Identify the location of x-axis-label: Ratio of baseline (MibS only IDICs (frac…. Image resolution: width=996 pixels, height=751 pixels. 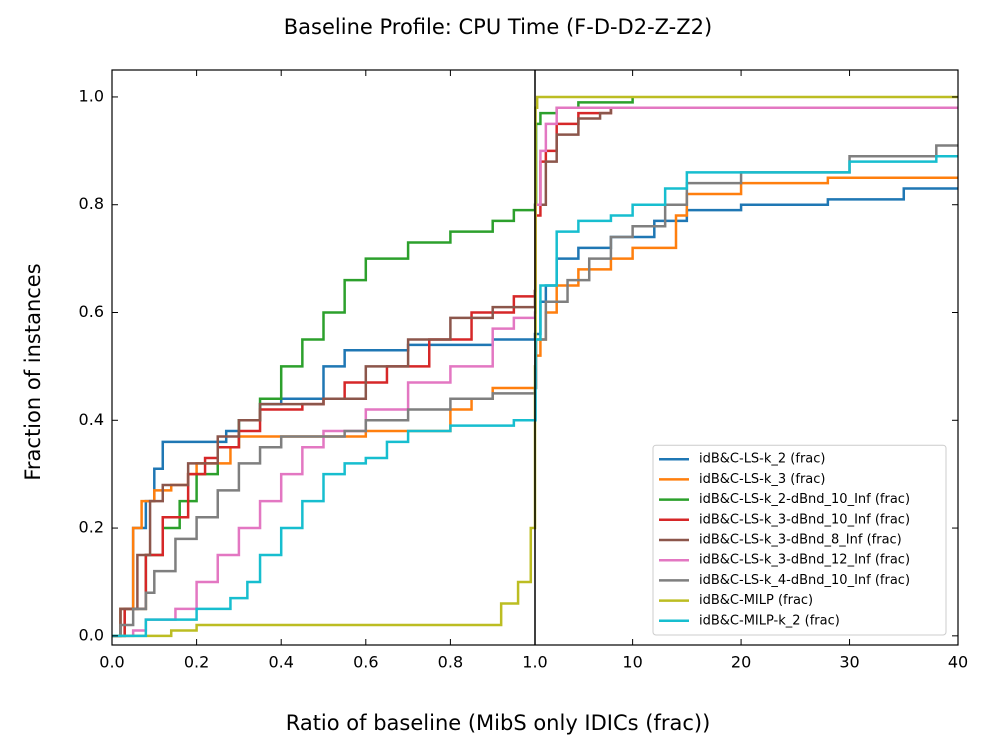
(498, 723).